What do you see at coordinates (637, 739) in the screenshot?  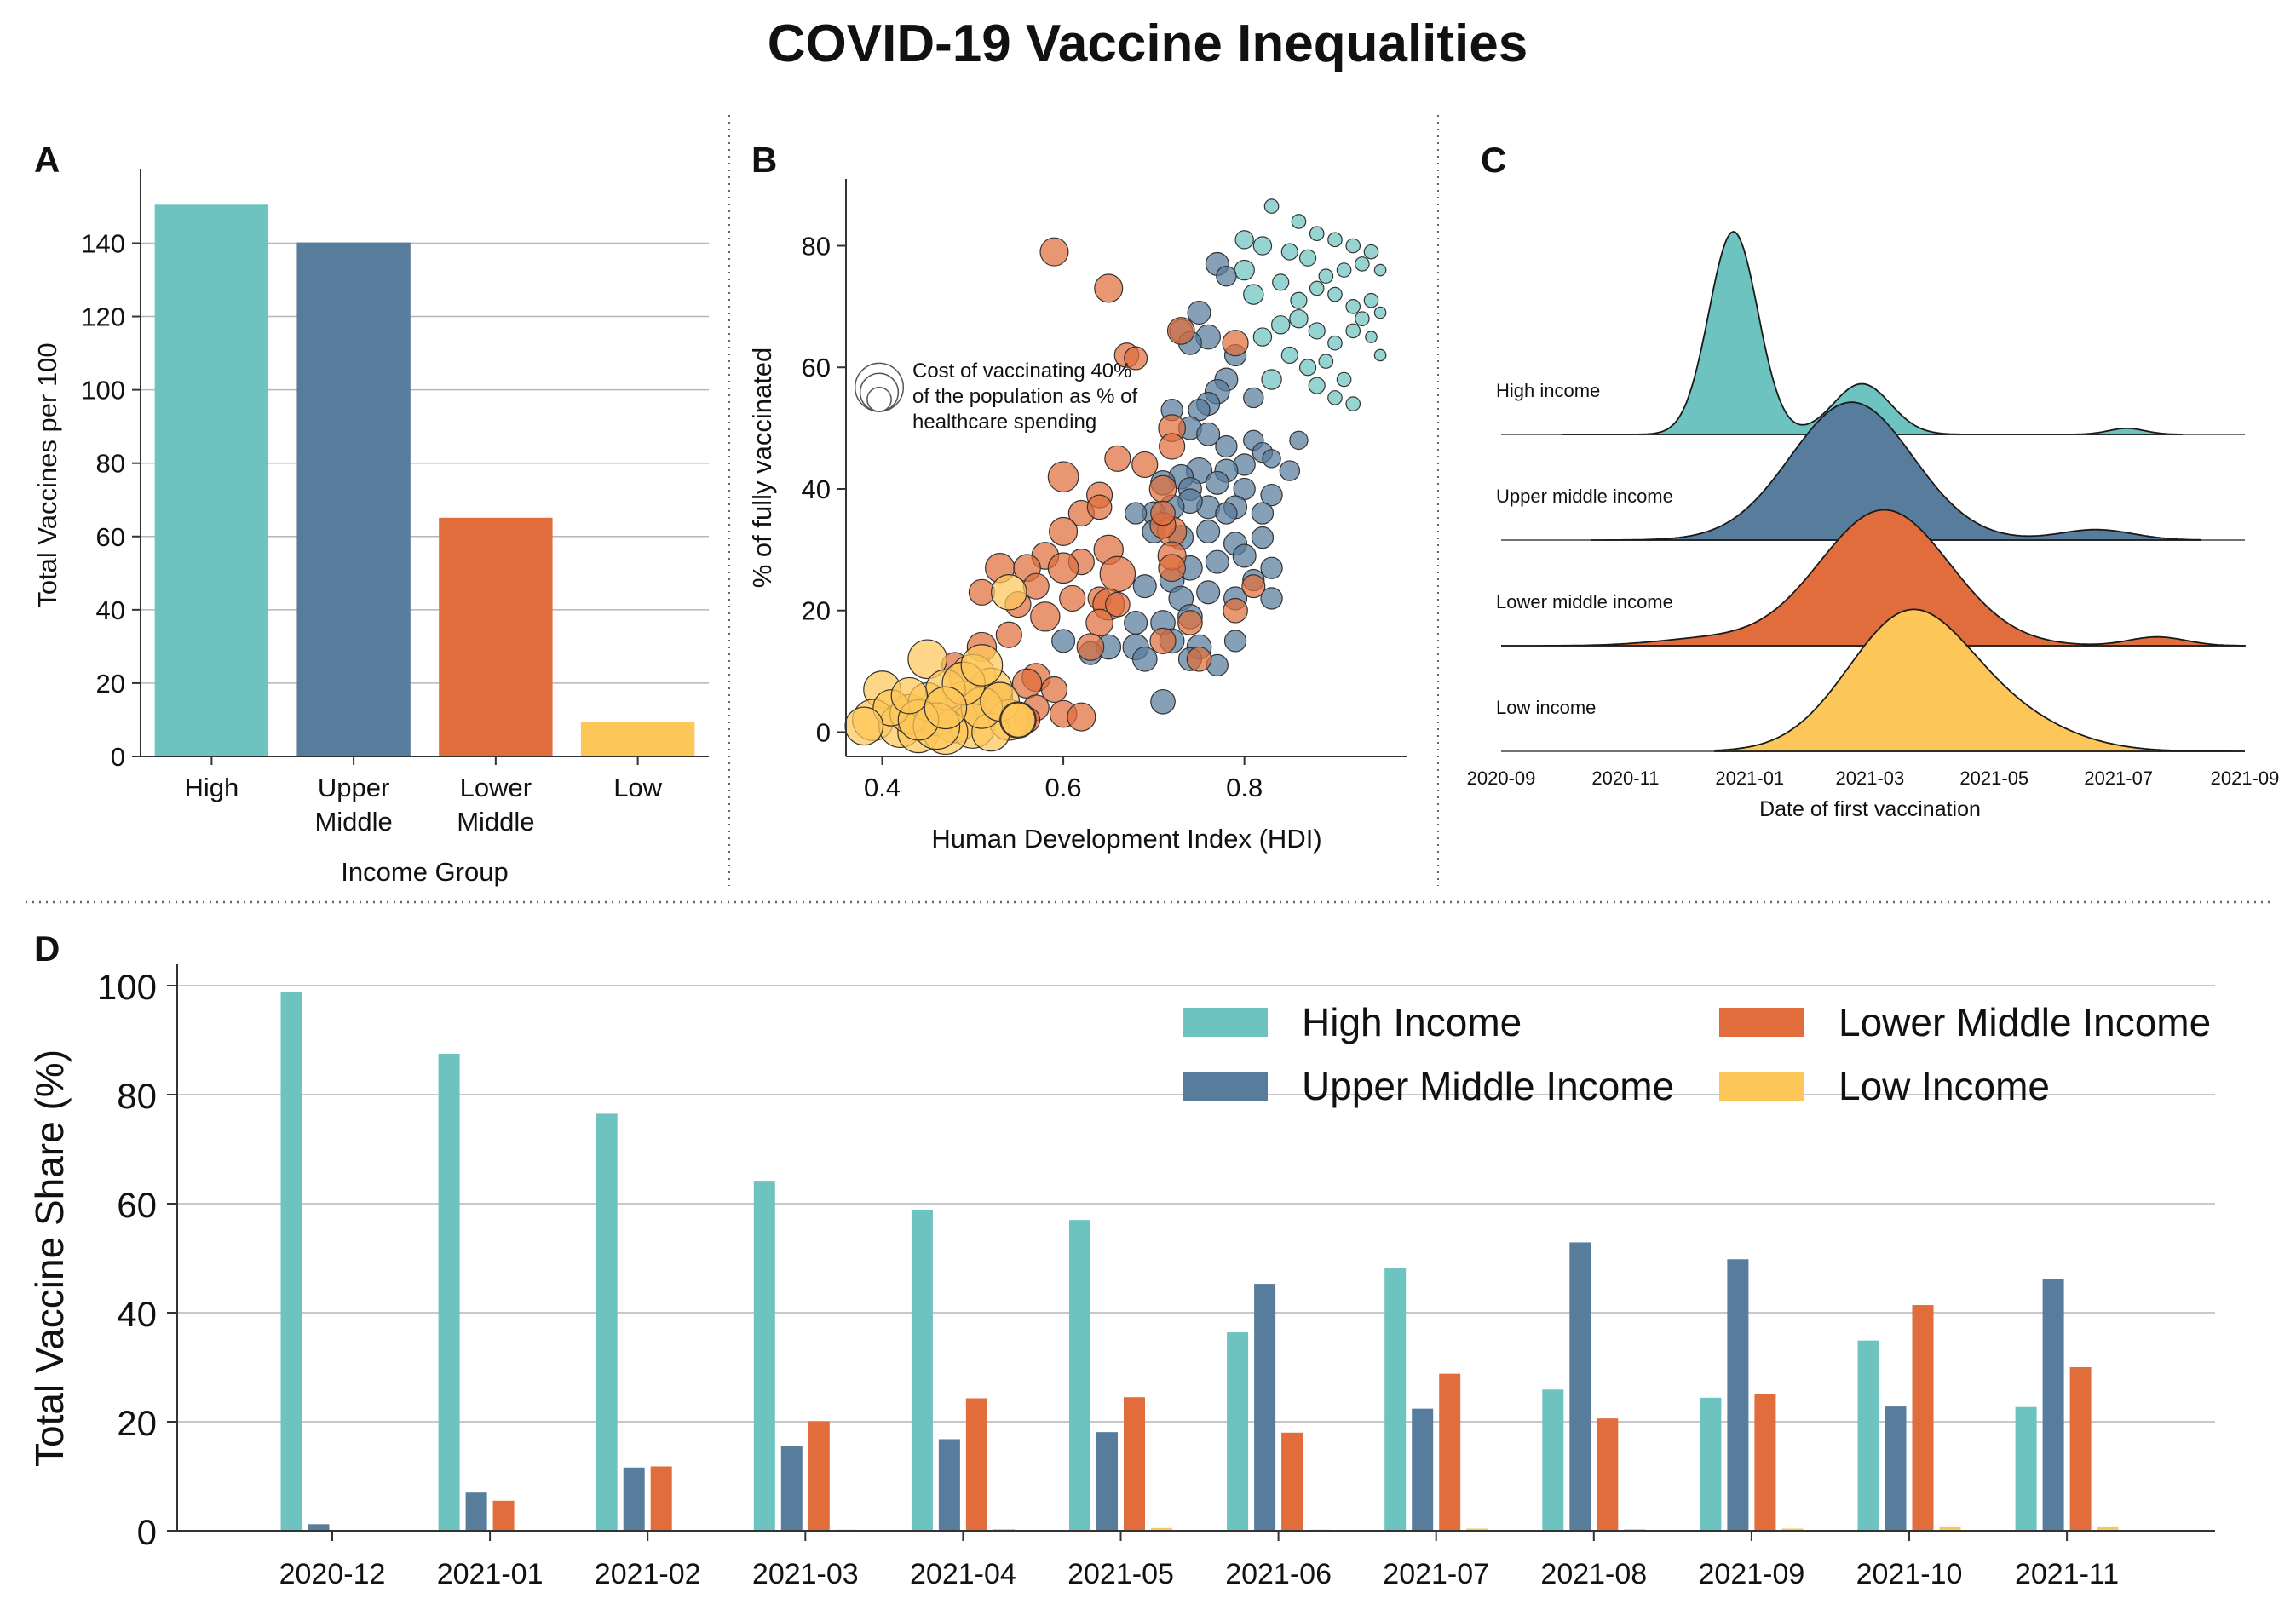 I see `a-bar-low` at bounding box center [637, 739].